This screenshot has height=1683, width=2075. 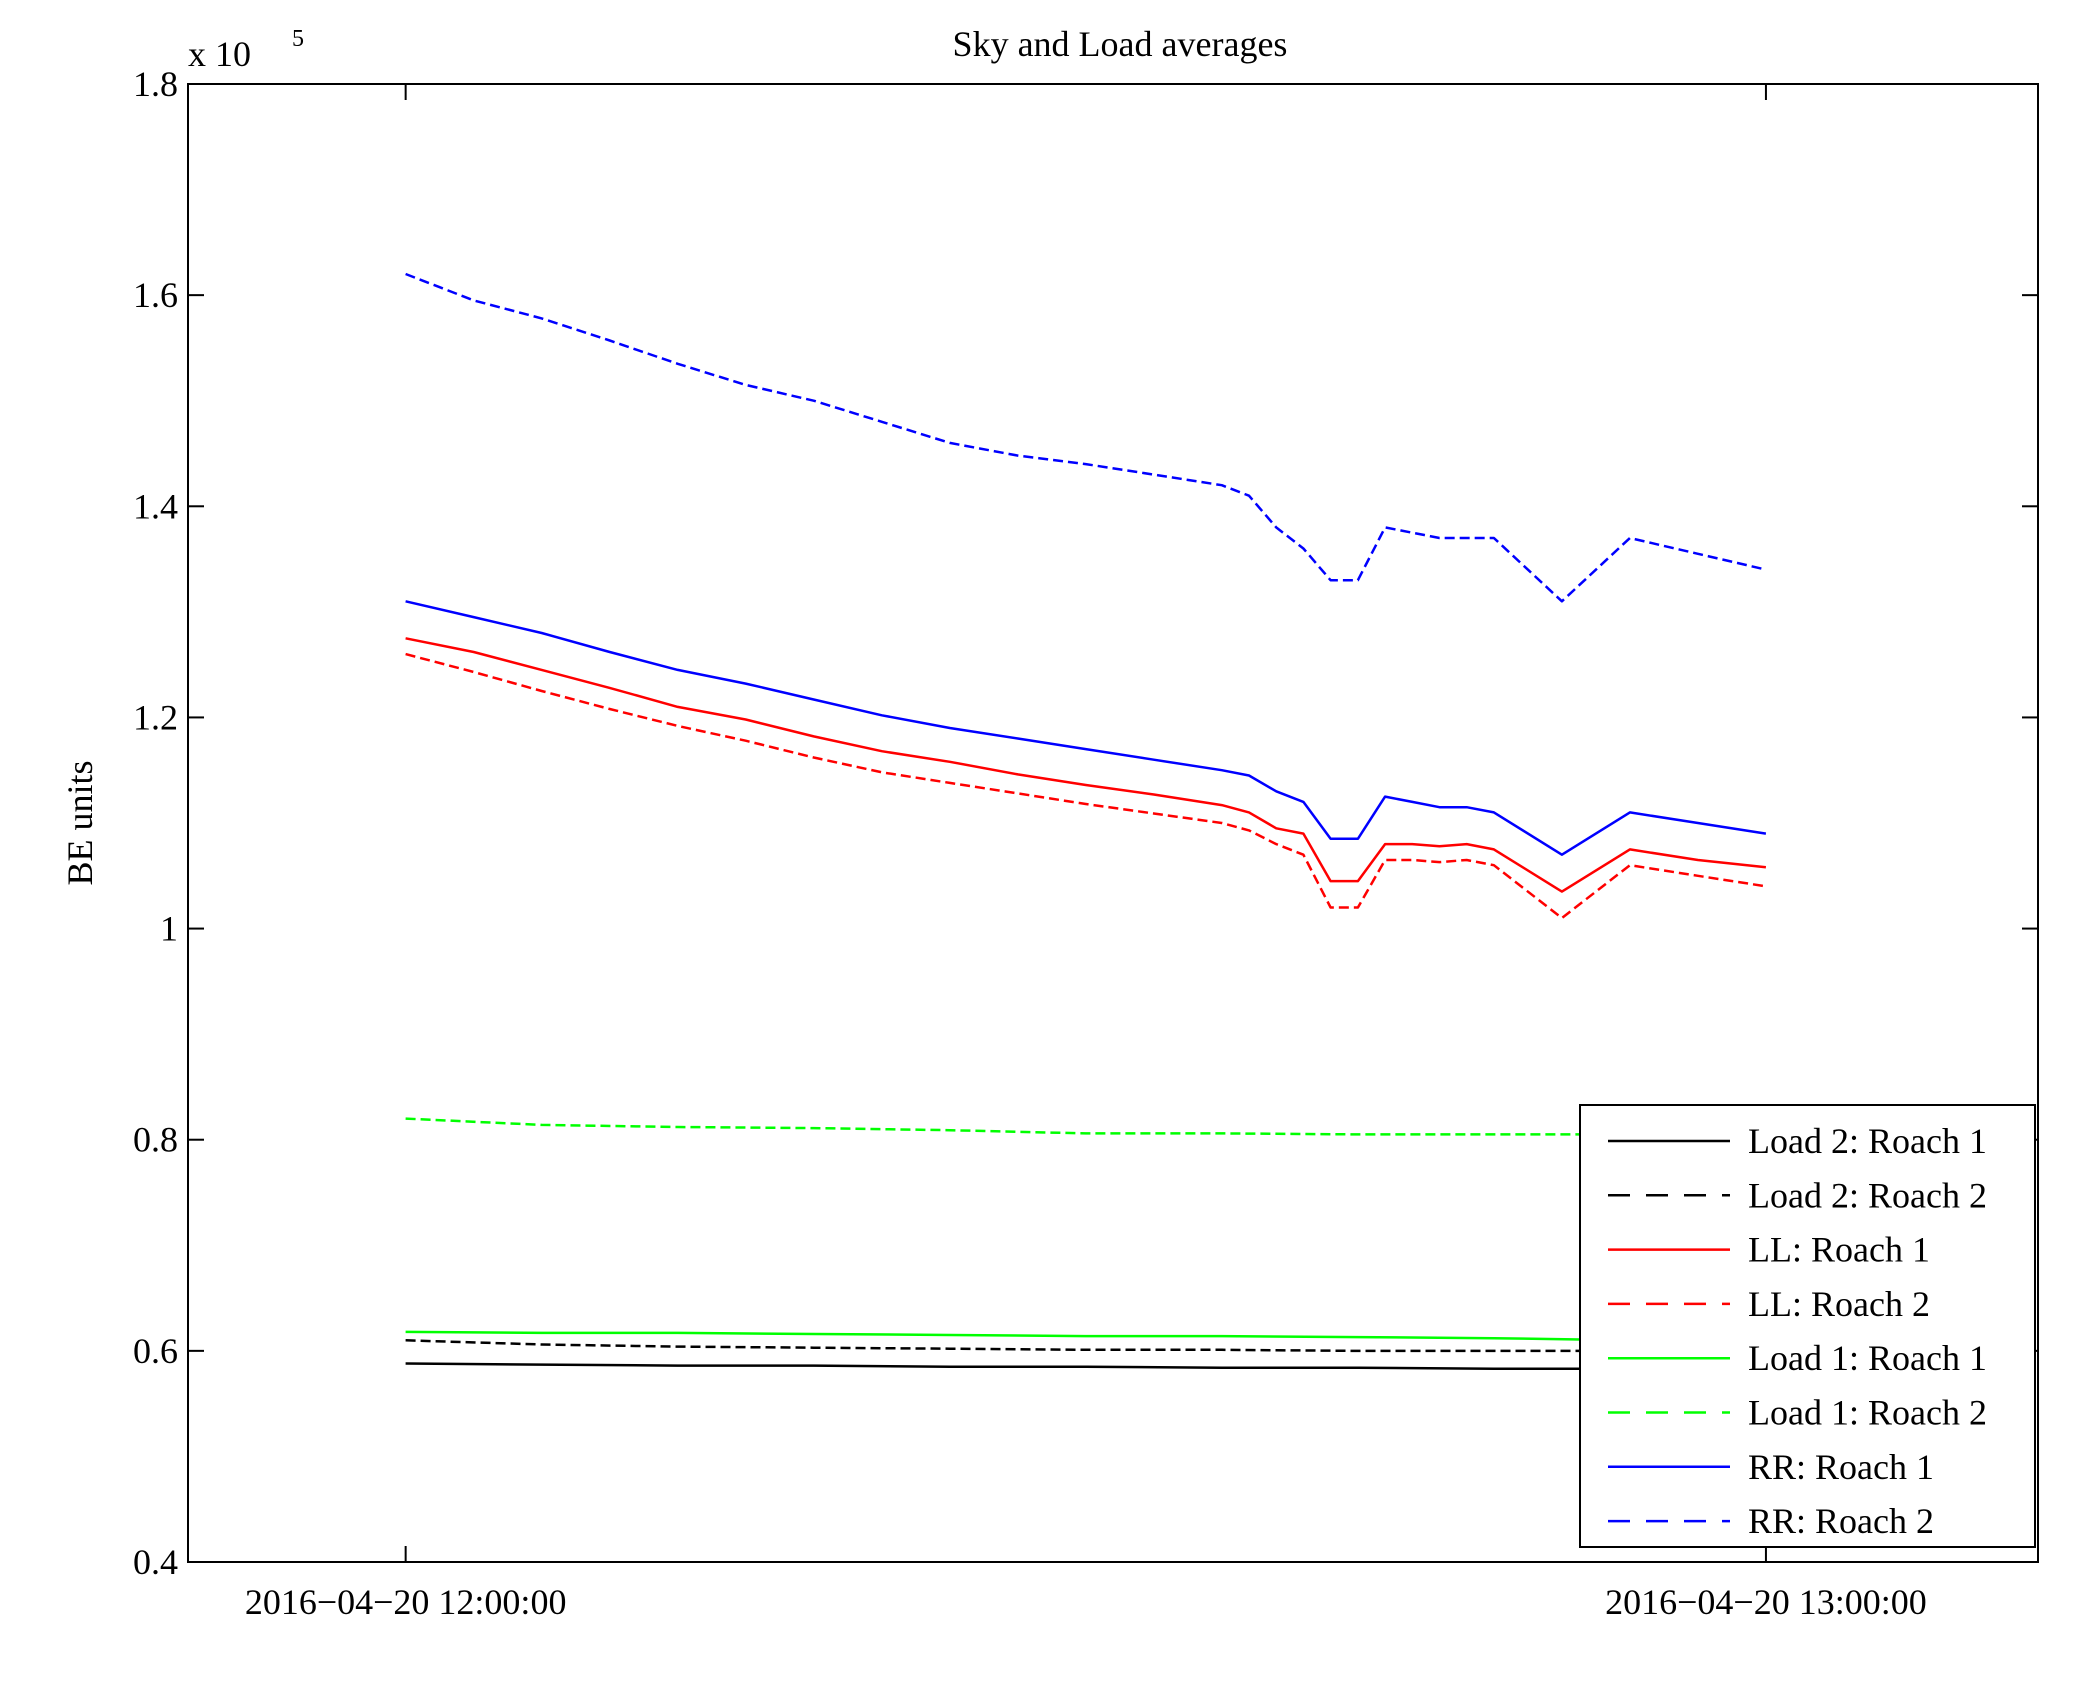 I want to click on legend-label-1: Load 2: Roach 2, so click(x=1867, y=1195).